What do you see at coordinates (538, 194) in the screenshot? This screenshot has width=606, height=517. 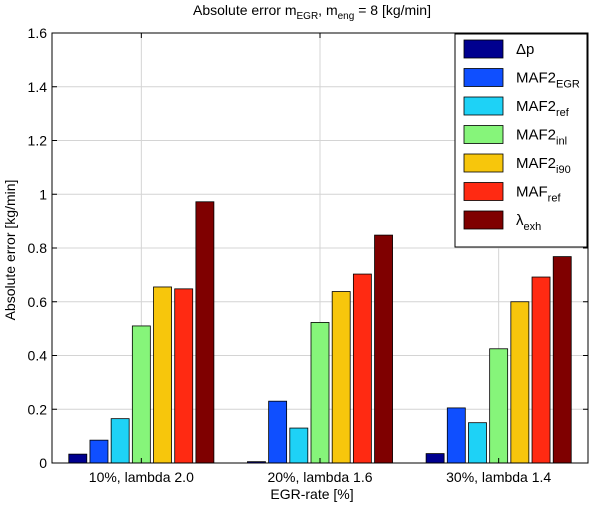 I see `legend-label: MAFref` at bounding box center [538, 194].